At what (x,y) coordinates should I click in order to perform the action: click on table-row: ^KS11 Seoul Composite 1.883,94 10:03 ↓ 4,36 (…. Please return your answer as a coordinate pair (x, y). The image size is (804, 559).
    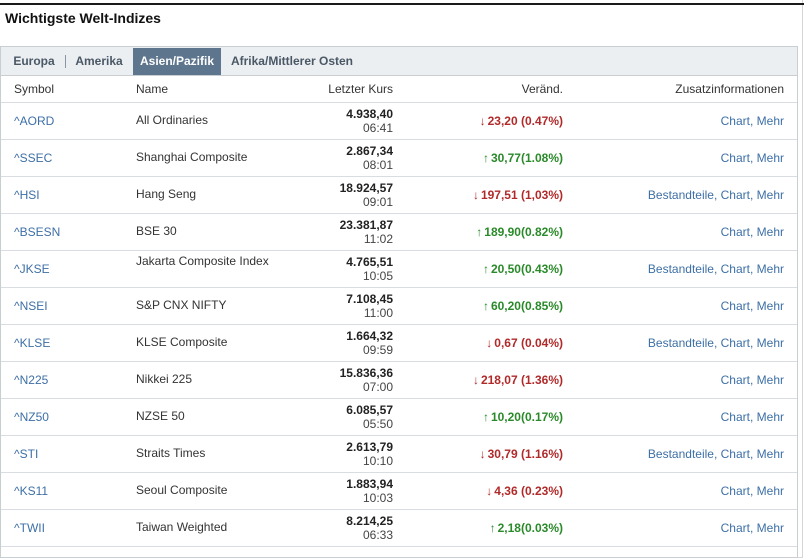
    Looking at the image, I should click on (399, 491).